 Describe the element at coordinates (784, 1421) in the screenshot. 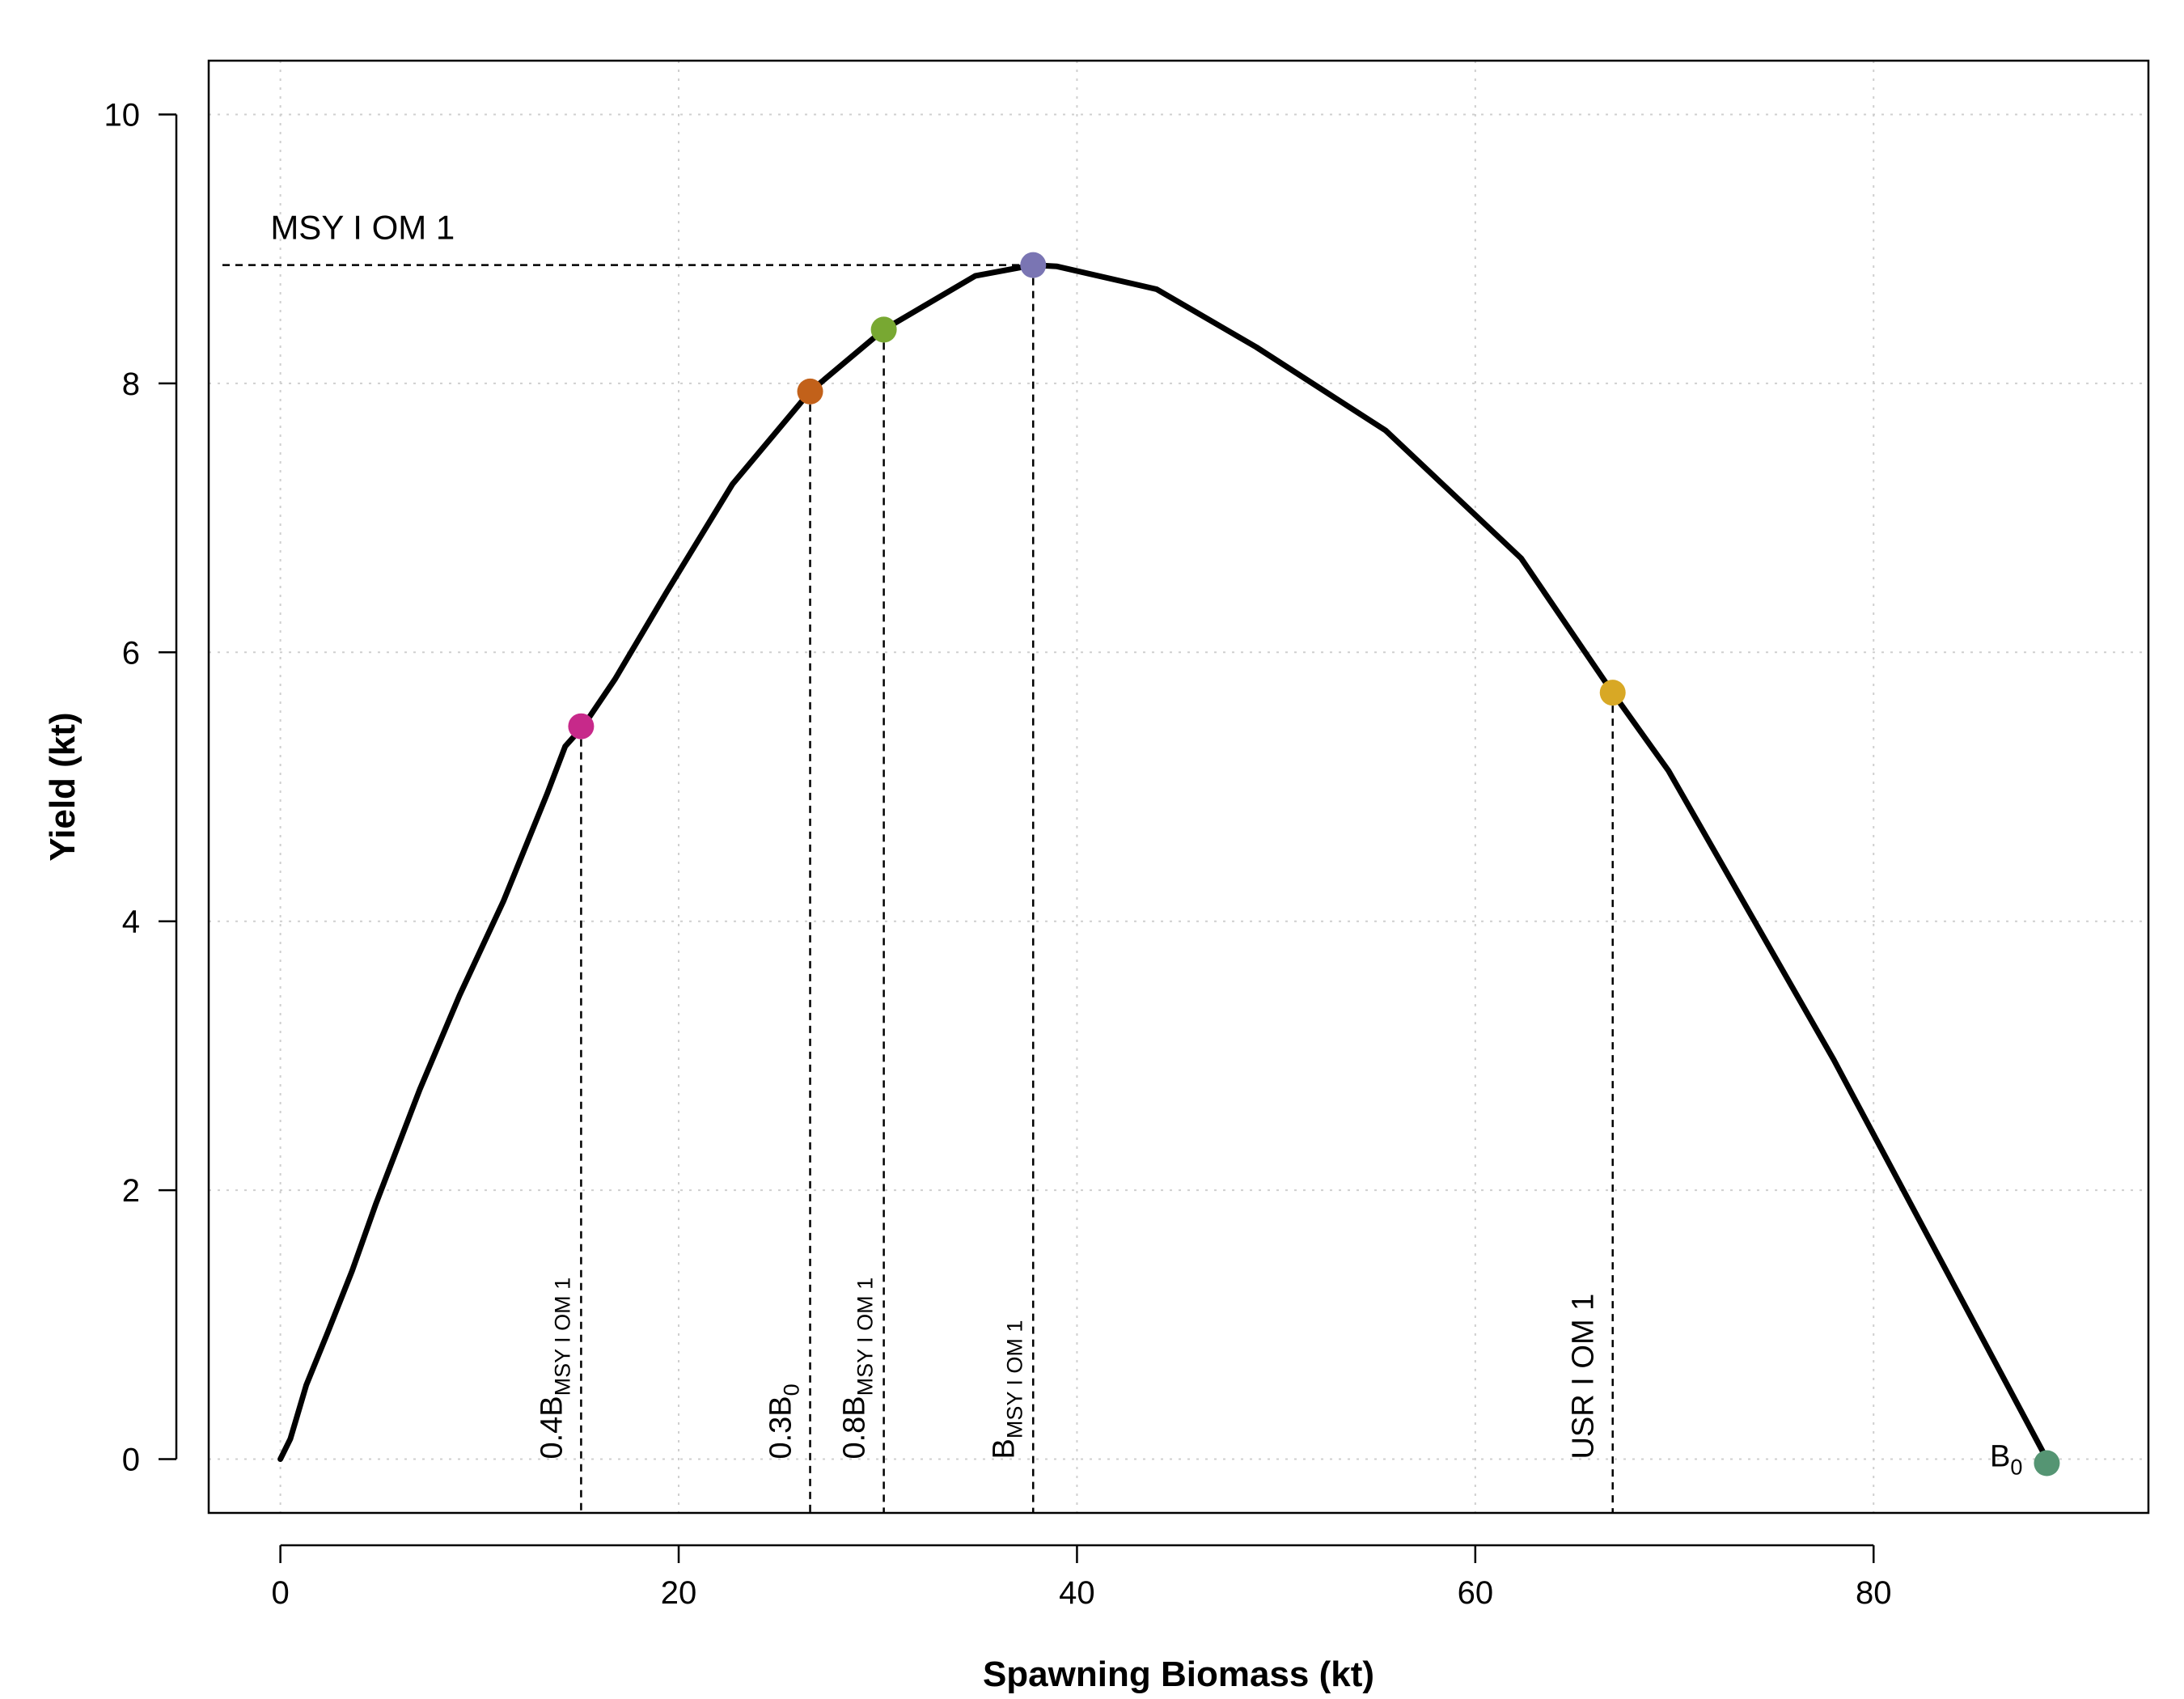

I see `reference-label: 0.3B0` at that location.